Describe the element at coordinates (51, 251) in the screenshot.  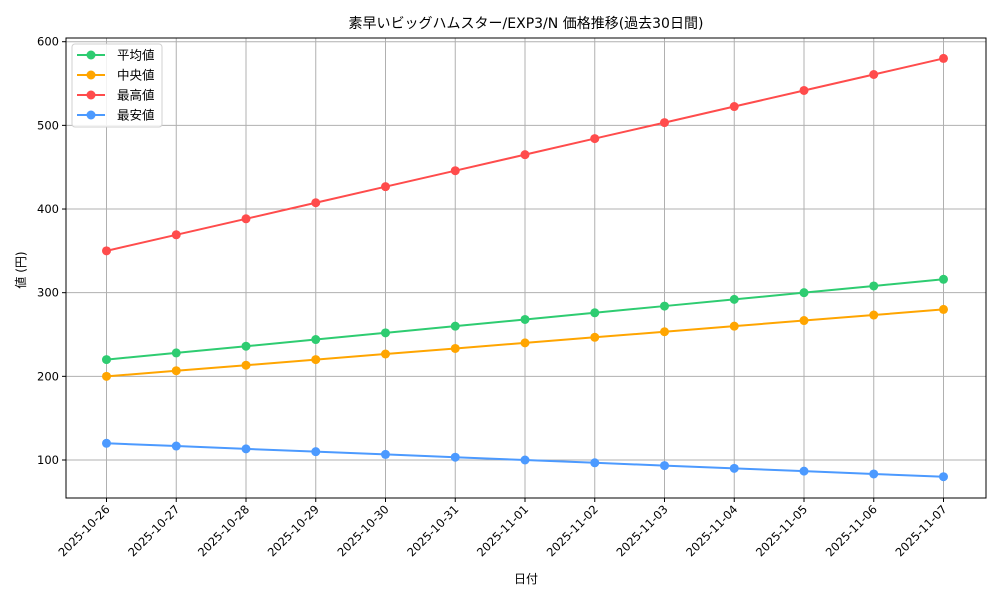
I see `y-axis: 100 200 300 400 500 600` at that location.